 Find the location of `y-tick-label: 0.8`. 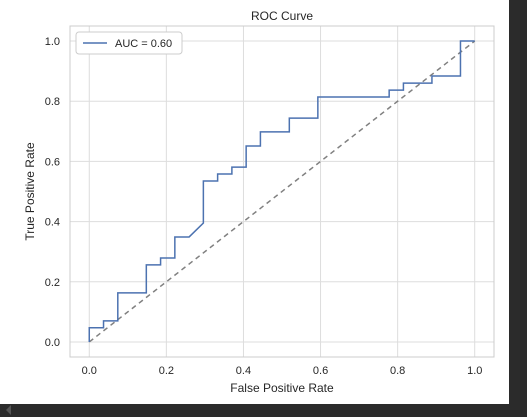

y-tick-label: 0.8 is located at coordinates (52, 102).